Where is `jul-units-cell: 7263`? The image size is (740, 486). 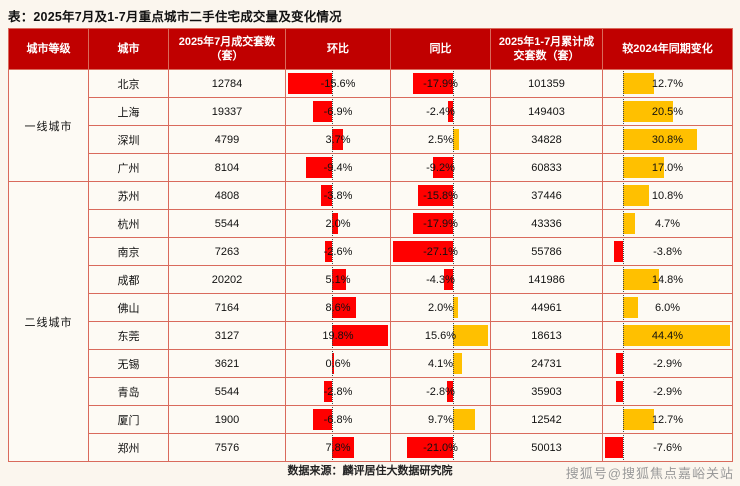
jul-units-cell: 7263 is located at coordinates (227, 251).